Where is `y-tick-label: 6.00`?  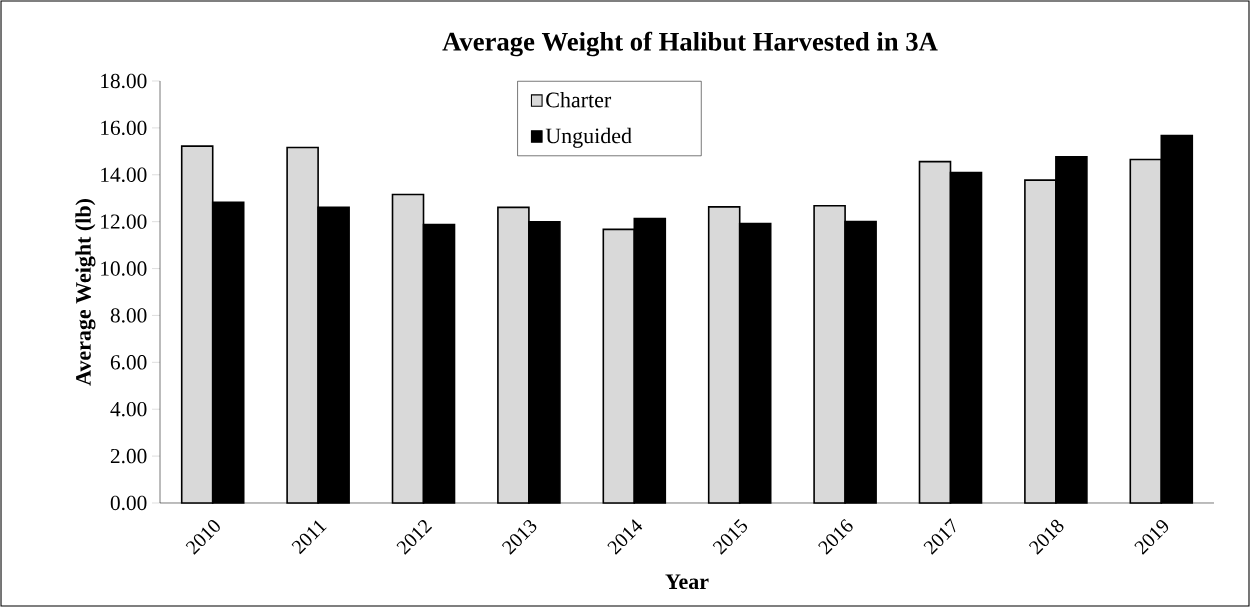 y-tick-label: 6.00 is located at coordinates (128, 362).